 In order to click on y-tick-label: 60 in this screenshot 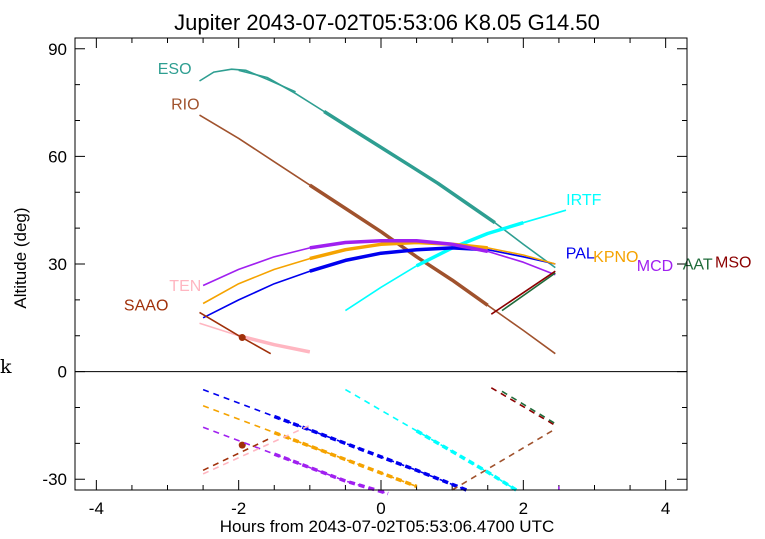, I will do `click(57, 156)`.